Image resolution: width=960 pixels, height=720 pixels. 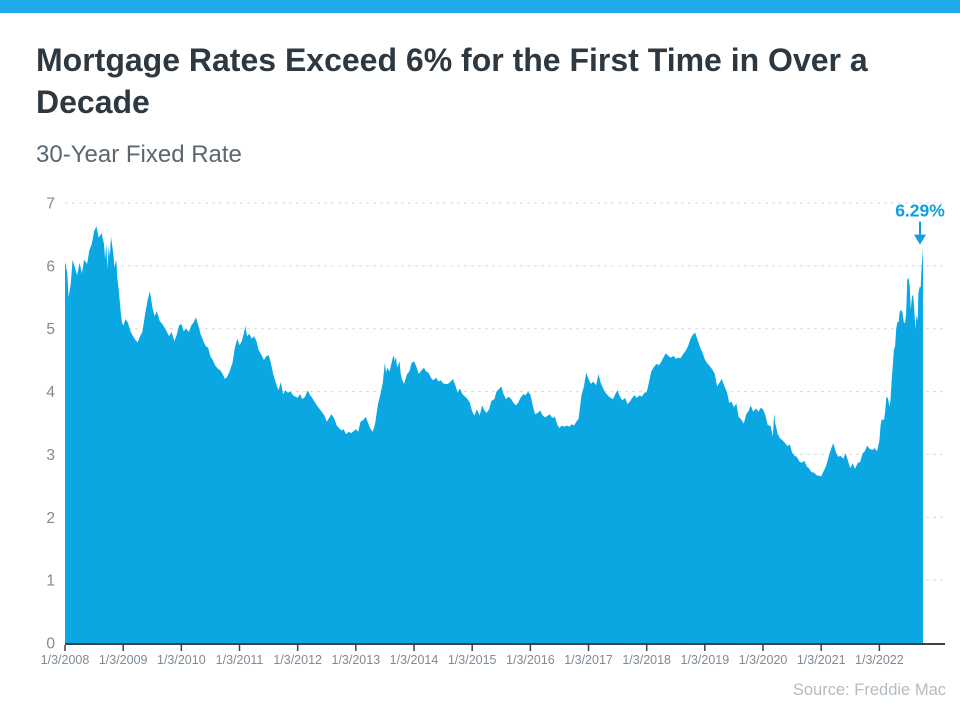 I want to click on x-axis-label: 1/3/2013, so click(x=356, y=660).